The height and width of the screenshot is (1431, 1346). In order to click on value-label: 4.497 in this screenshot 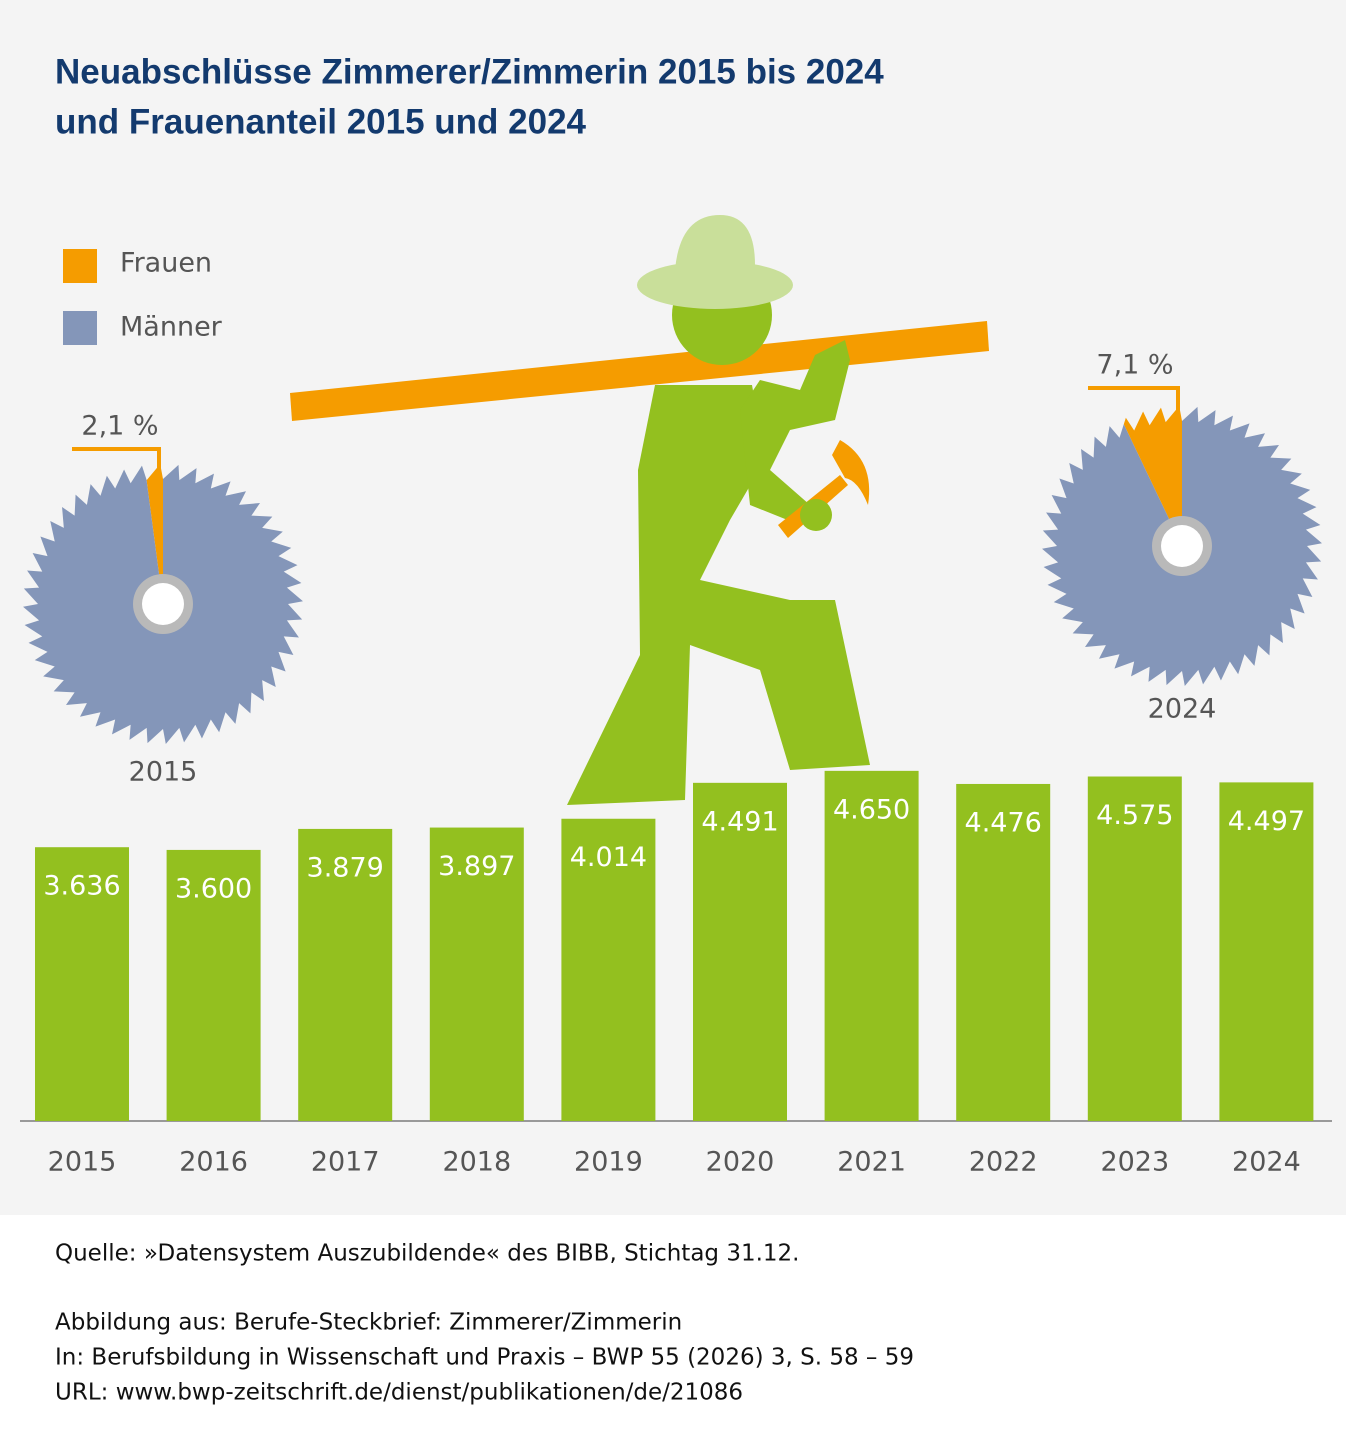, I will do `click(1266, 821)`.